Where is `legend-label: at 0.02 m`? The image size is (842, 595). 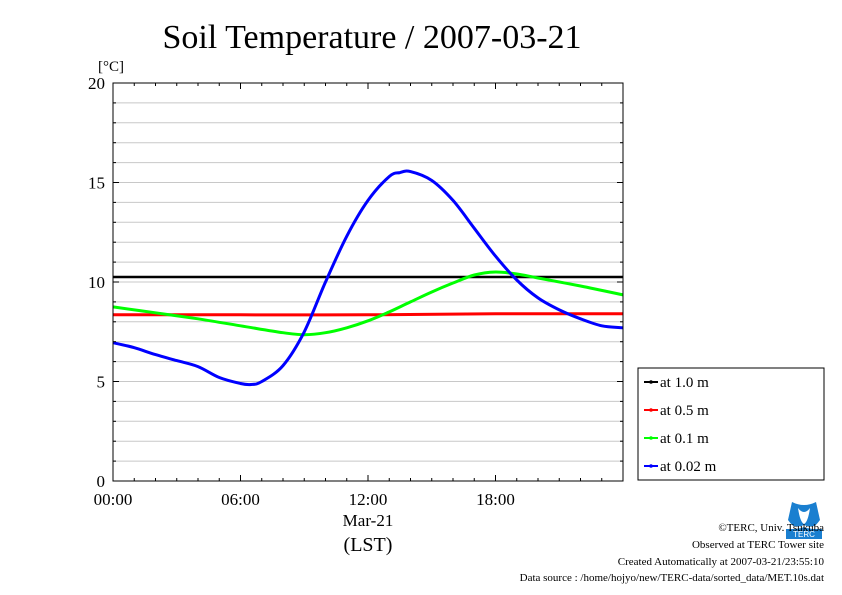
legend-label: at 0.02 m is located at coordinates (688, 467).